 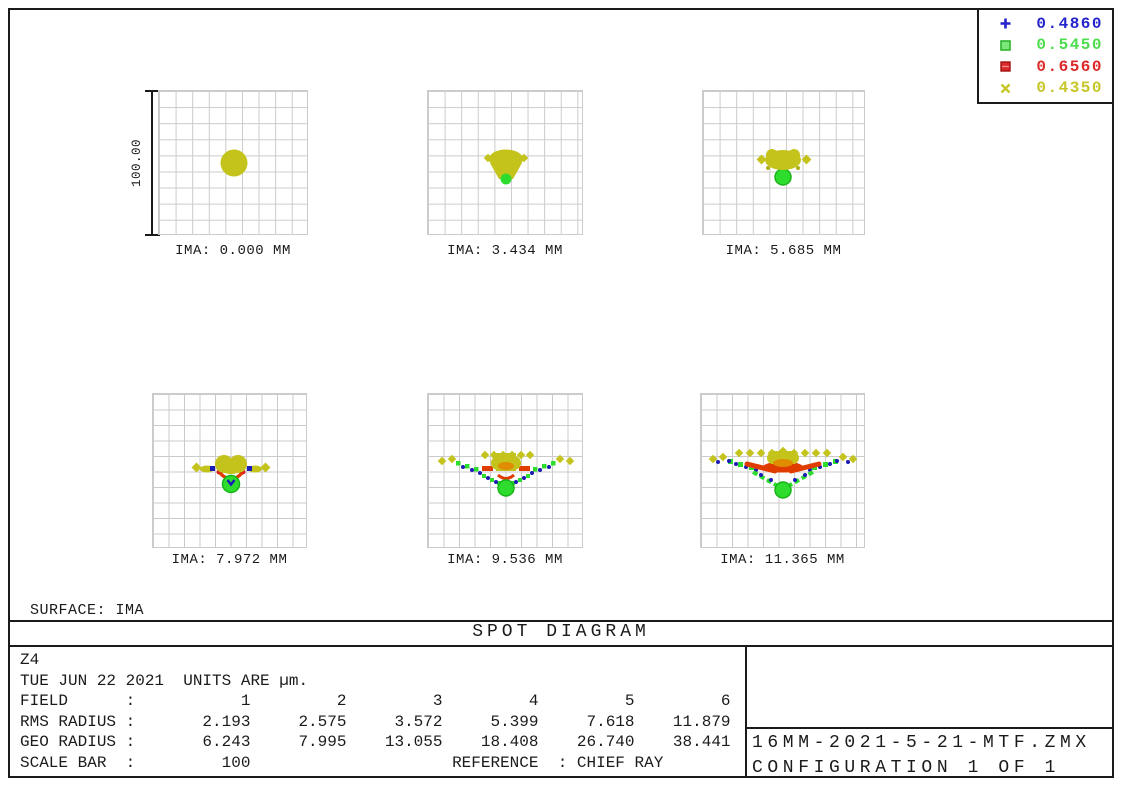 I want to click on scale-bar-bottom-cap, so click(x=152, y=235).